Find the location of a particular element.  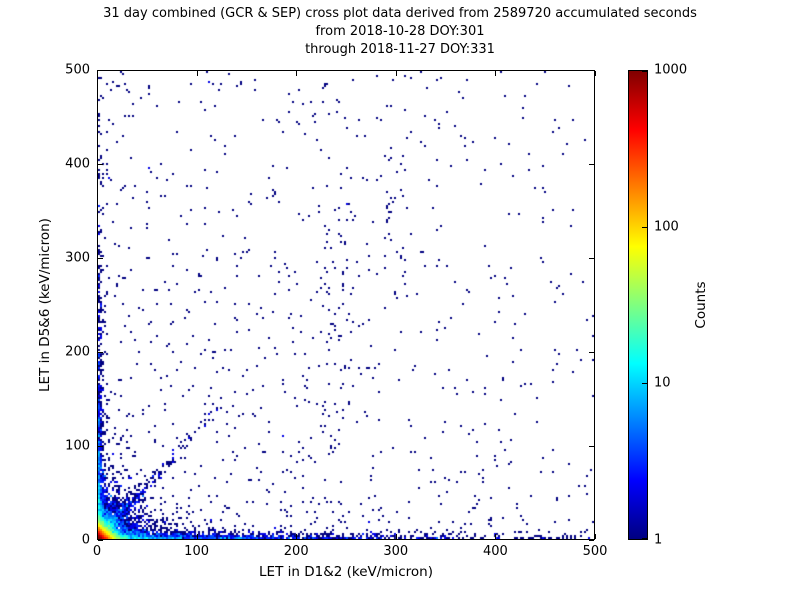

y-tick-label: 200 is located at coordinates (77, 352).